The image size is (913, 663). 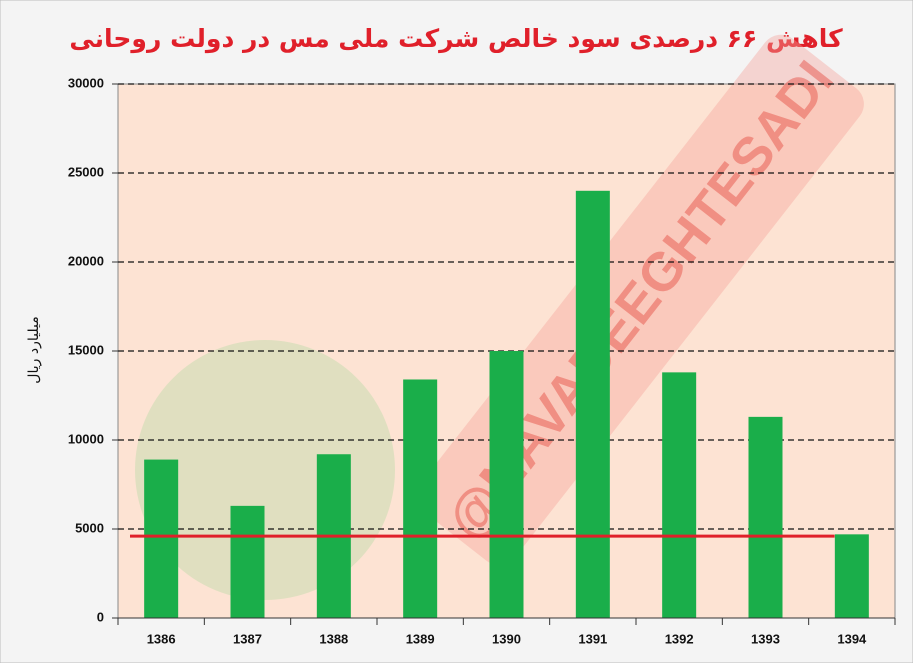 I want to click on x-tick-label: 1392, so click(x=679, y=638).